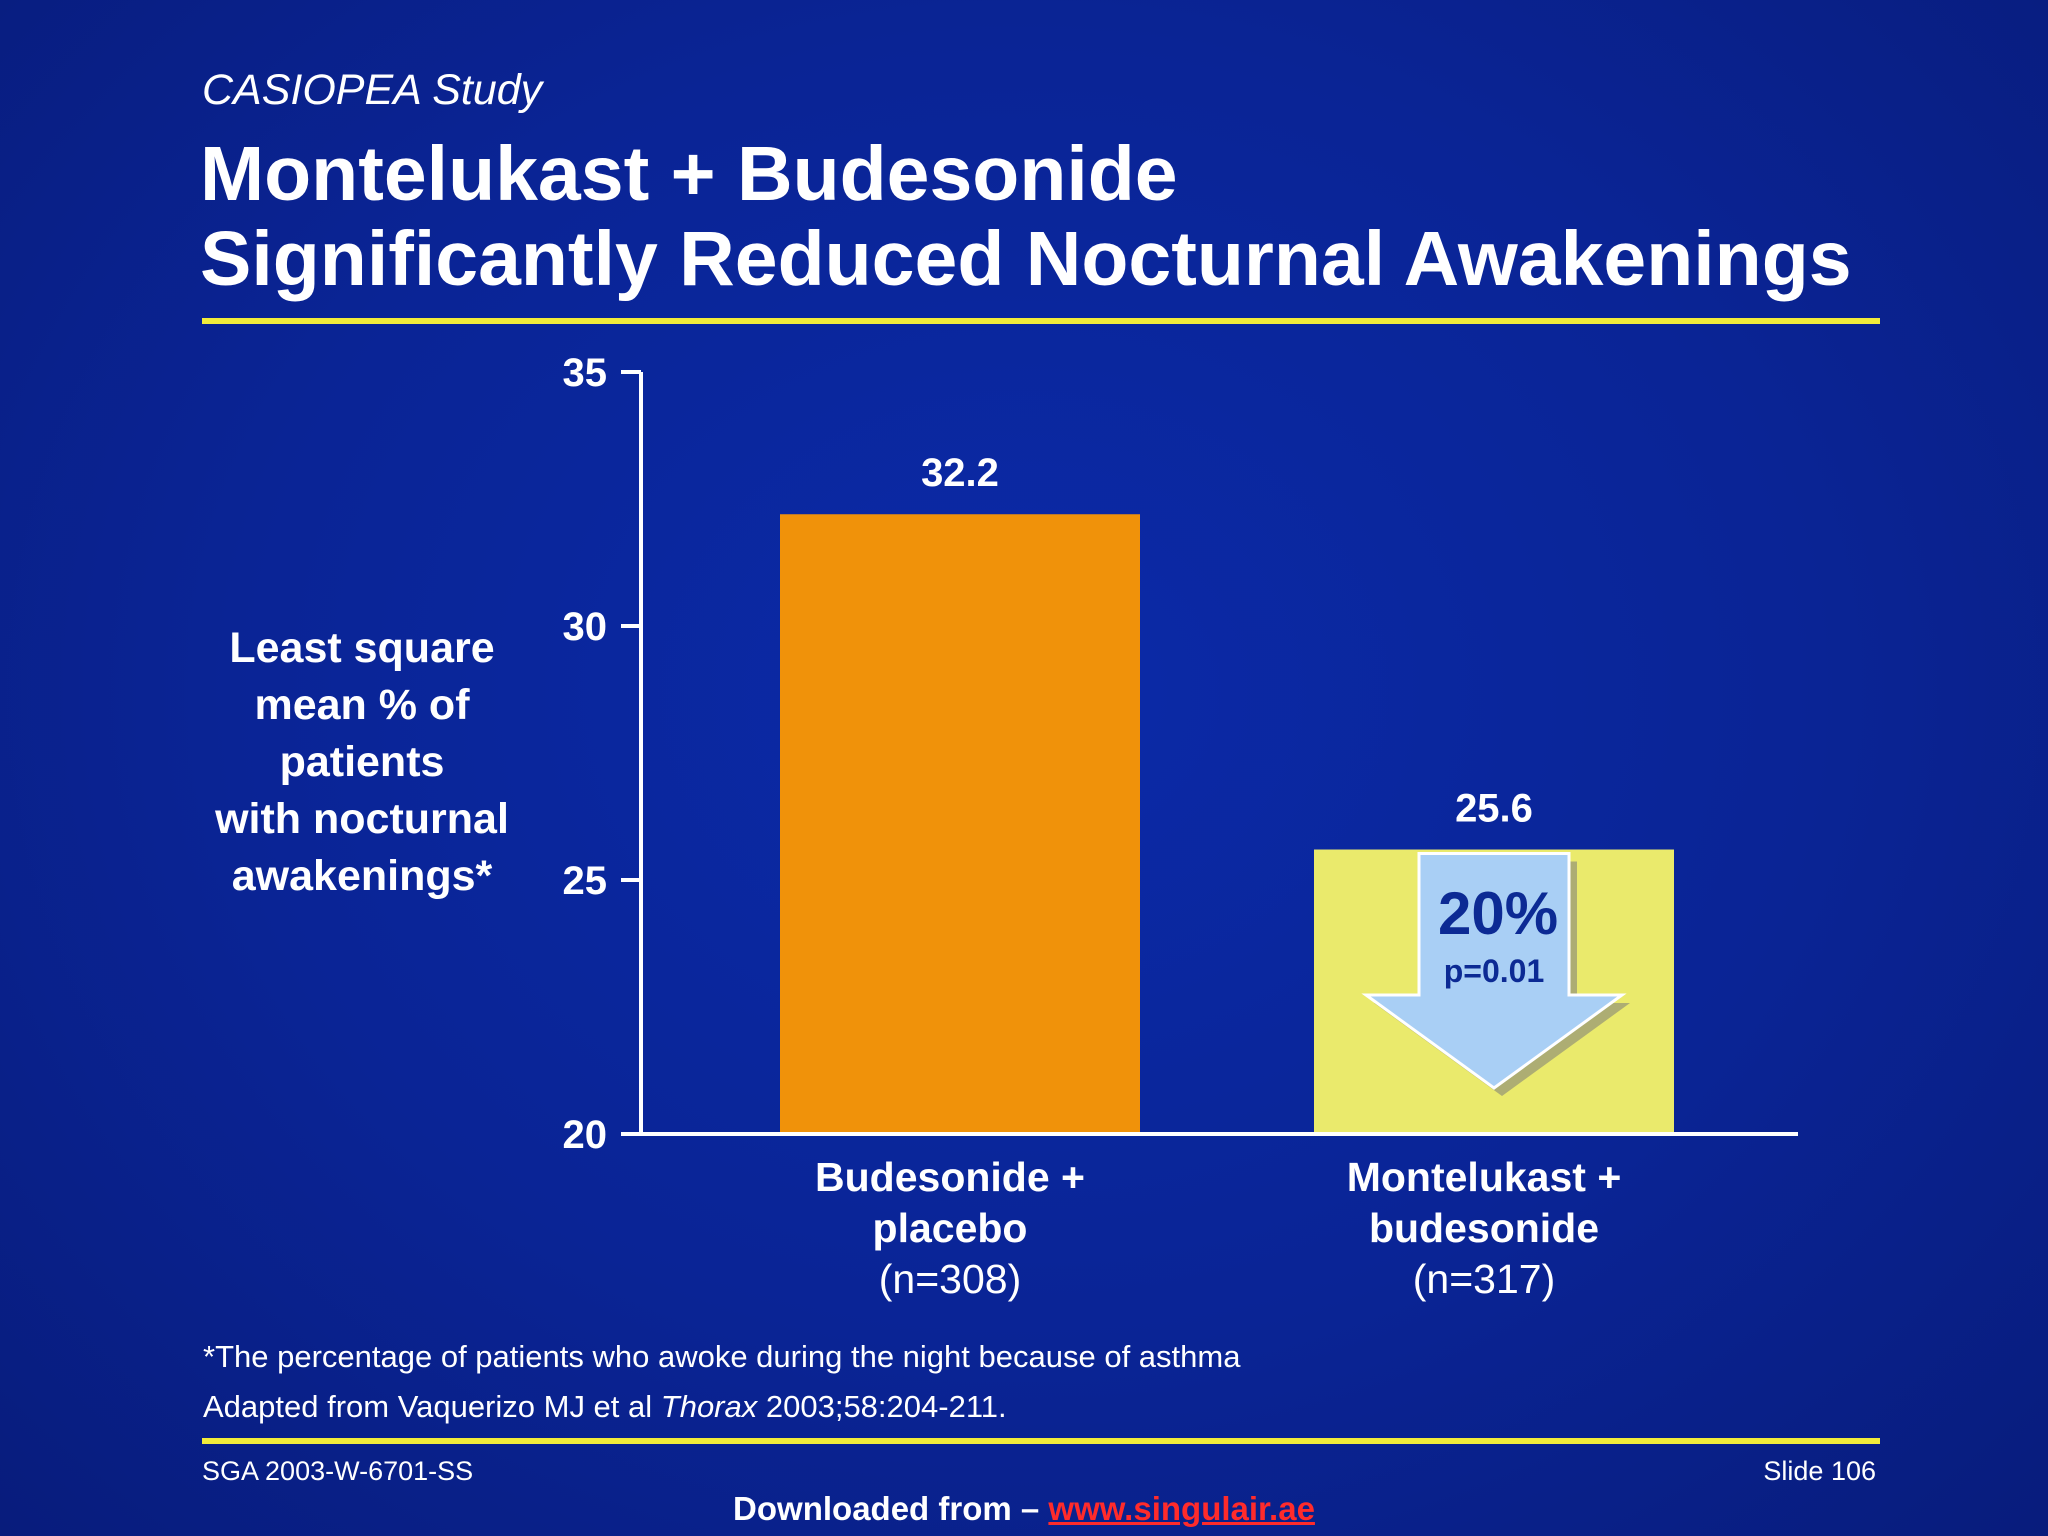 Image resolution: width=2048 pixels, height=1536 pixels. I want to click on reduction-percent: 20%, so click(1498, 913).